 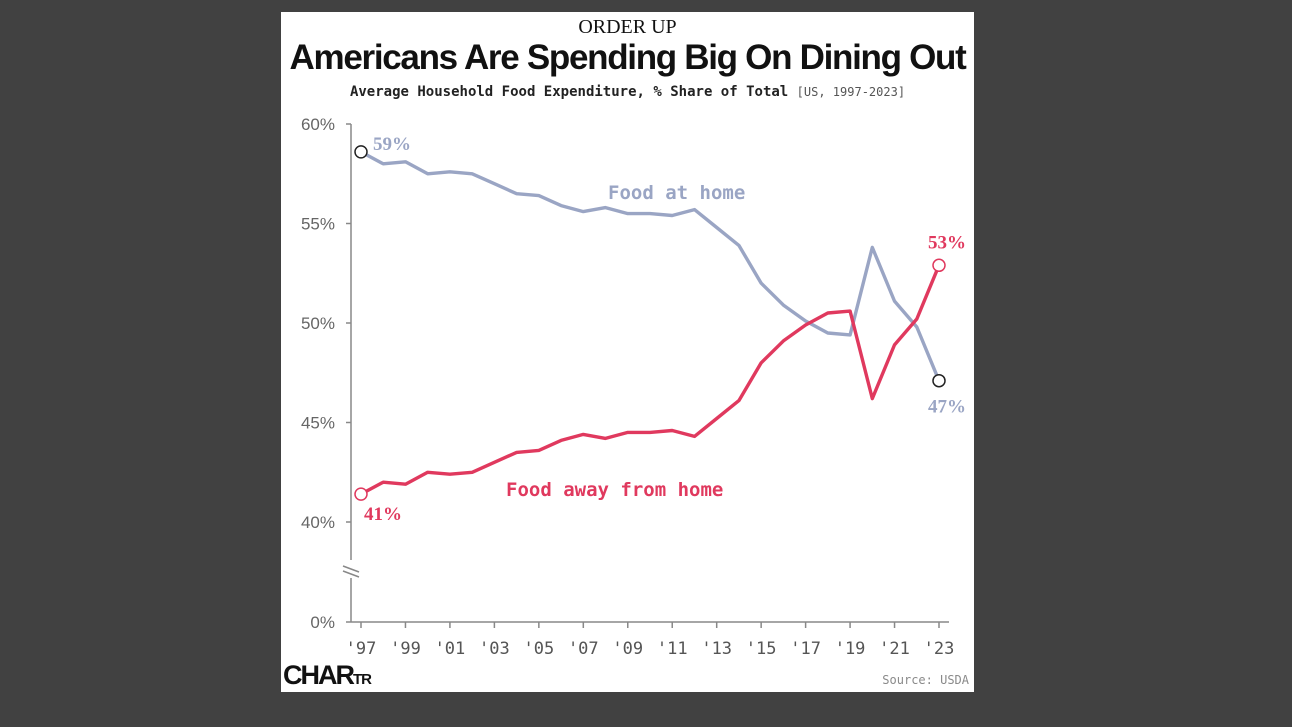 What do you see at coordinates (851, 92) in the screenshot?
I see `chart-subtitle-range: [US, 1997-2023]` at bounding box center [851, 92].